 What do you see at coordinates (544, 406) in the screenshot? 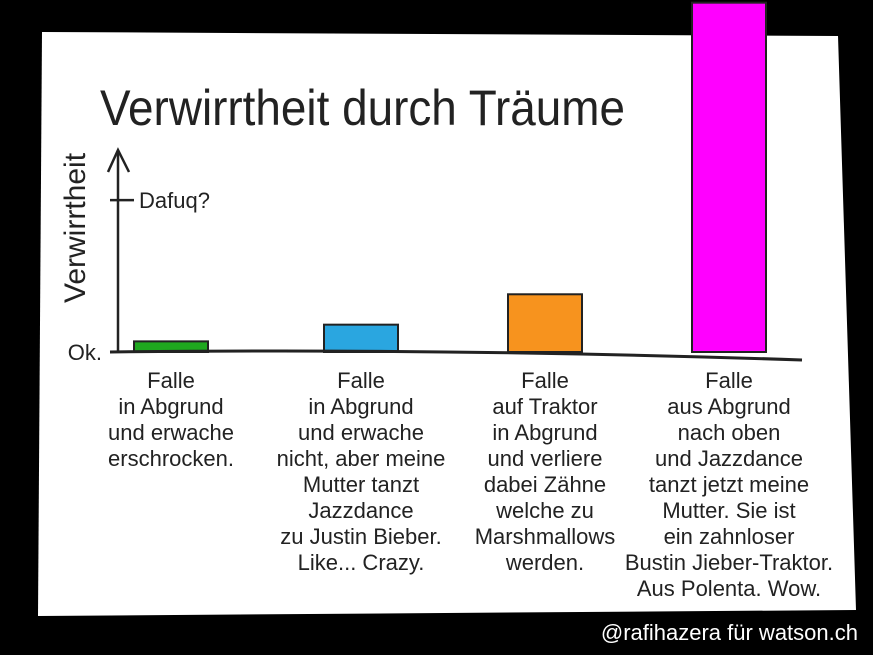
I see `x-tick-label-line: auf Traktor` at bounding box center [544, 406].